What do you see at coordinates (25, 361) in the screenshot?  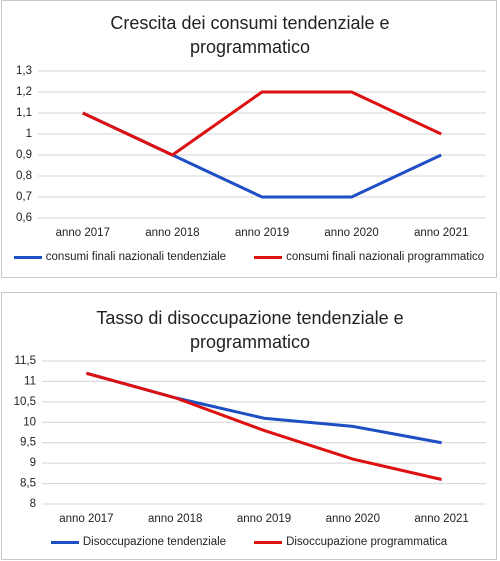 I see `y-tick-label: 11,5` at bounding box center [25, 361].